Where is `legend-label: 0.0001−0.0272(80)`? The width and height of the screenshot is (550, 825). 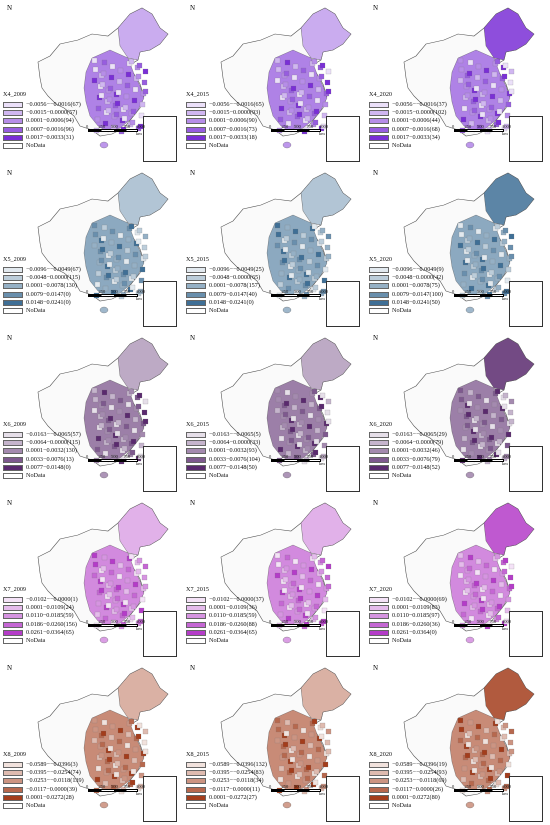 legend-label: 0.0001−0.0272(80) is located at coordinates (416, 797).